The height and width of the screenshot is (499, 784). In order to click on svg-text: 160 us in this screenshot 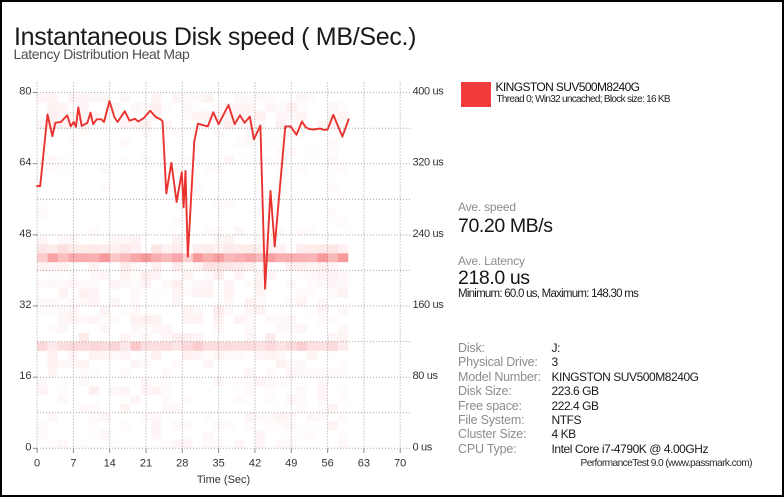, I will do `click(429, 305)`.